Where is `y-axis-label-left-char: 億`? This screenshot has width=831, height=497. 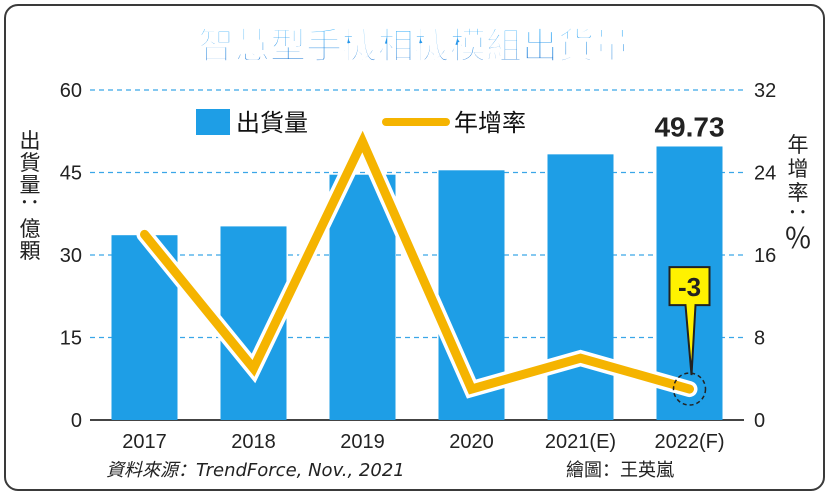 y-axis-label-left-char: 億 is located at coordinates (30, 229).